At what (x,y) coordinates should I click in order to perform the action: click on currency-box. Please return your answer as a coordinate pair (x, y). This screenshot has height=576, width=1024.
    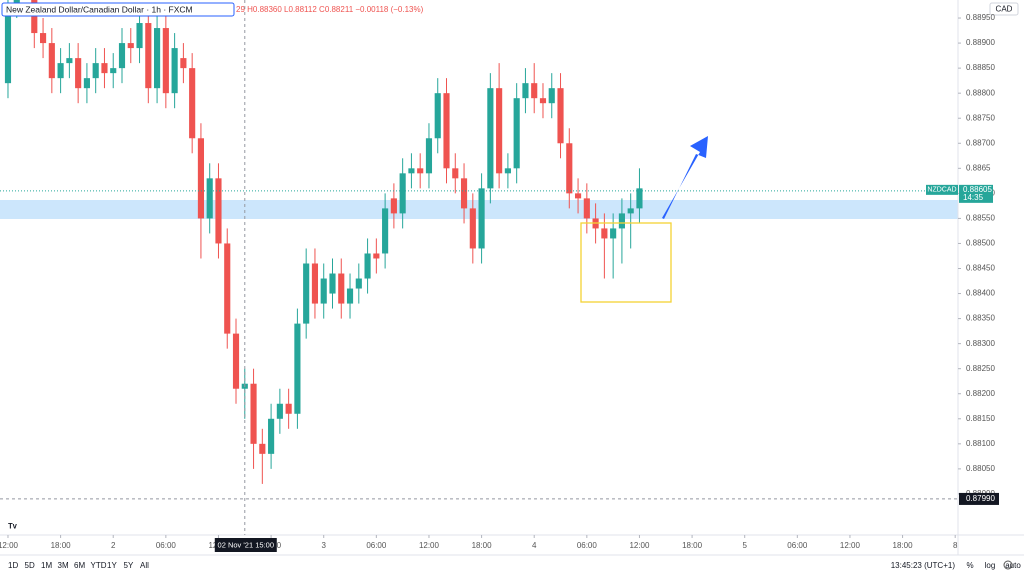
    Looking at the image, I should click on (1004, 9).